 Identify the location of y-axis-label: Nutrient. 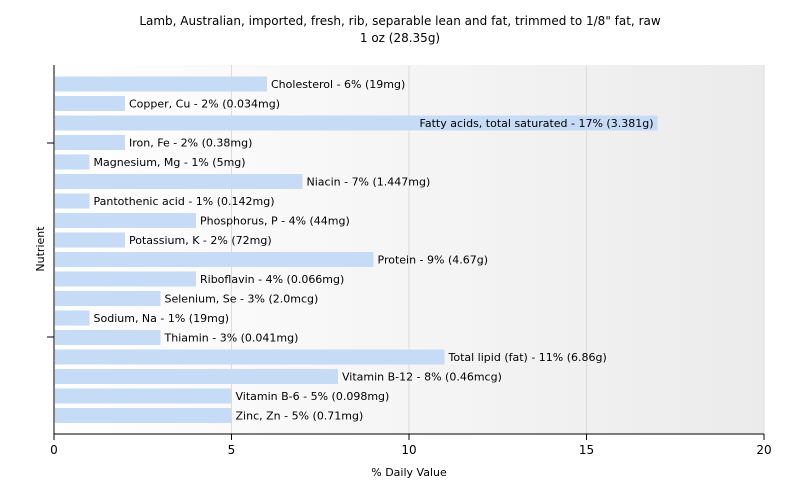
(40, 249).